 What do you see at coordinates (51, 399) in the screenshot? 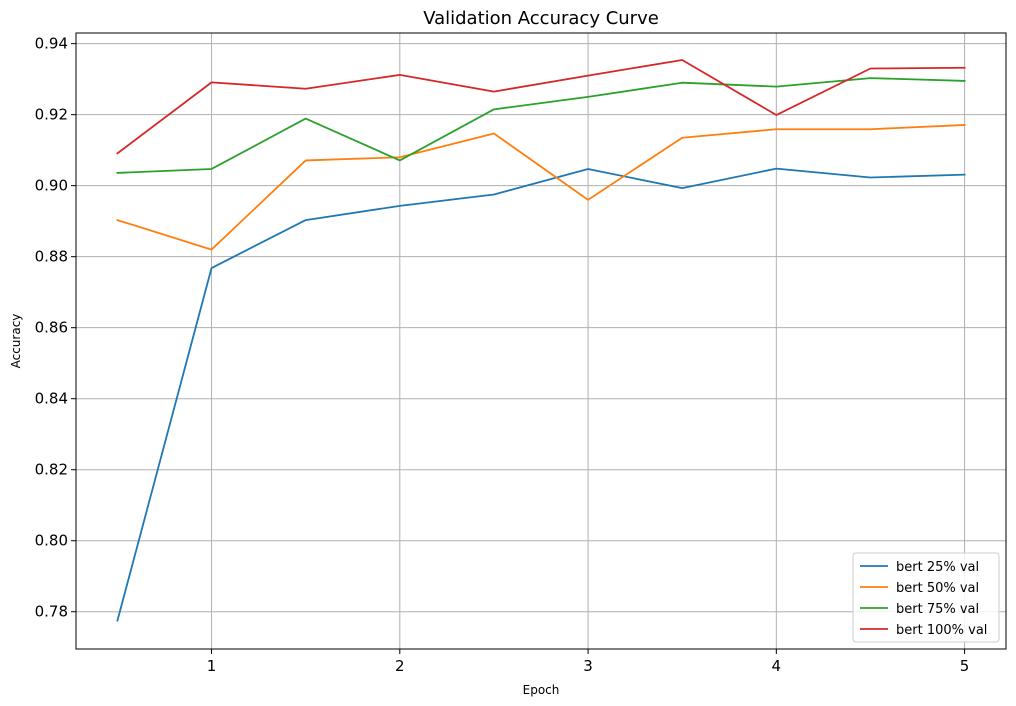
I see `y-tick-label: 0.84` at bounding box center [51, 399].